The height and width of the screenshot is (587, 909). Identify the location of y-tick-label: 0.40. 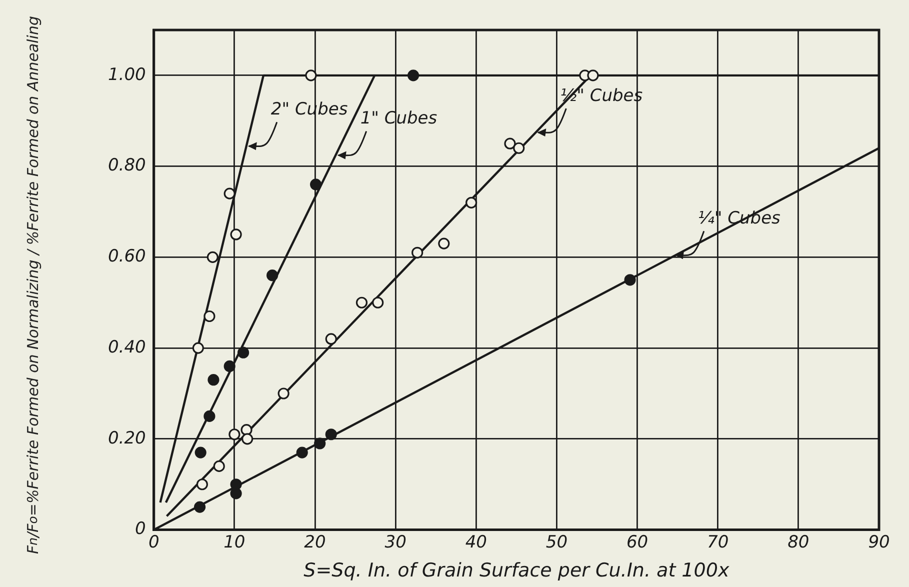
(127, 347).